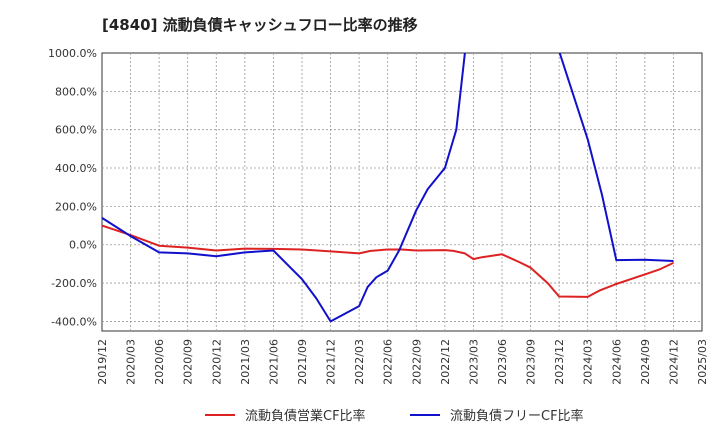 The image size is (720, 440). I want to click on x-tick-label: 2021/09, so click(302, 362).